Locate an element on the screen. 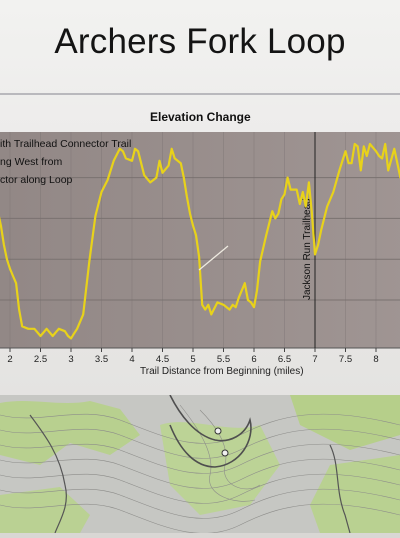  x-tick-label: 6.5 is located at coordinates (284, 359).